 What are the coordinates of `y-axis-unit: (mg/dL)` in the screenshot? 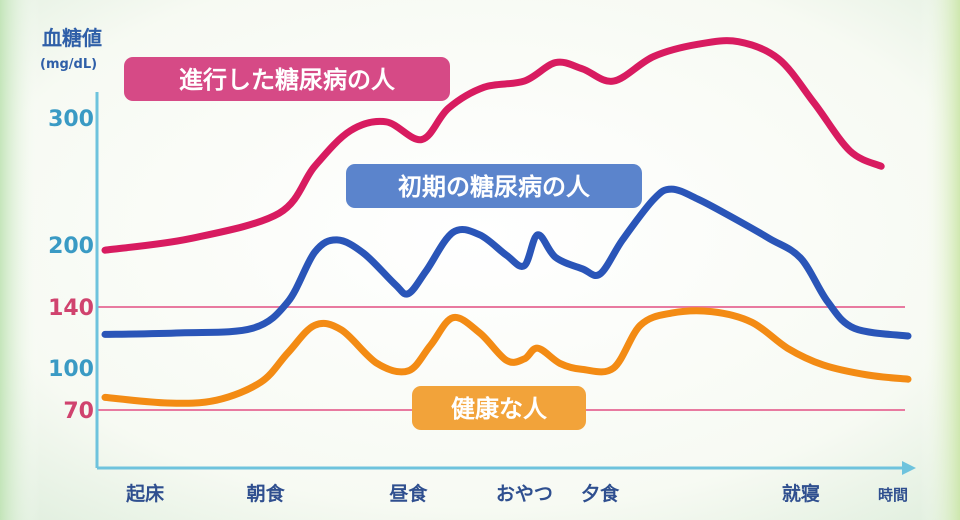 It's located at (68, 64).